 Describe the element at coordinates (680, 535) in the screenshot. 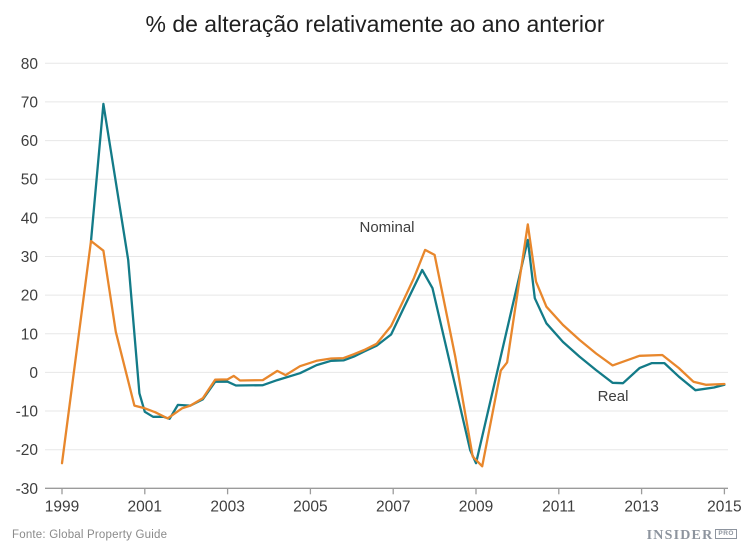

I see `logo-insider-text: INSIDER` at that location.